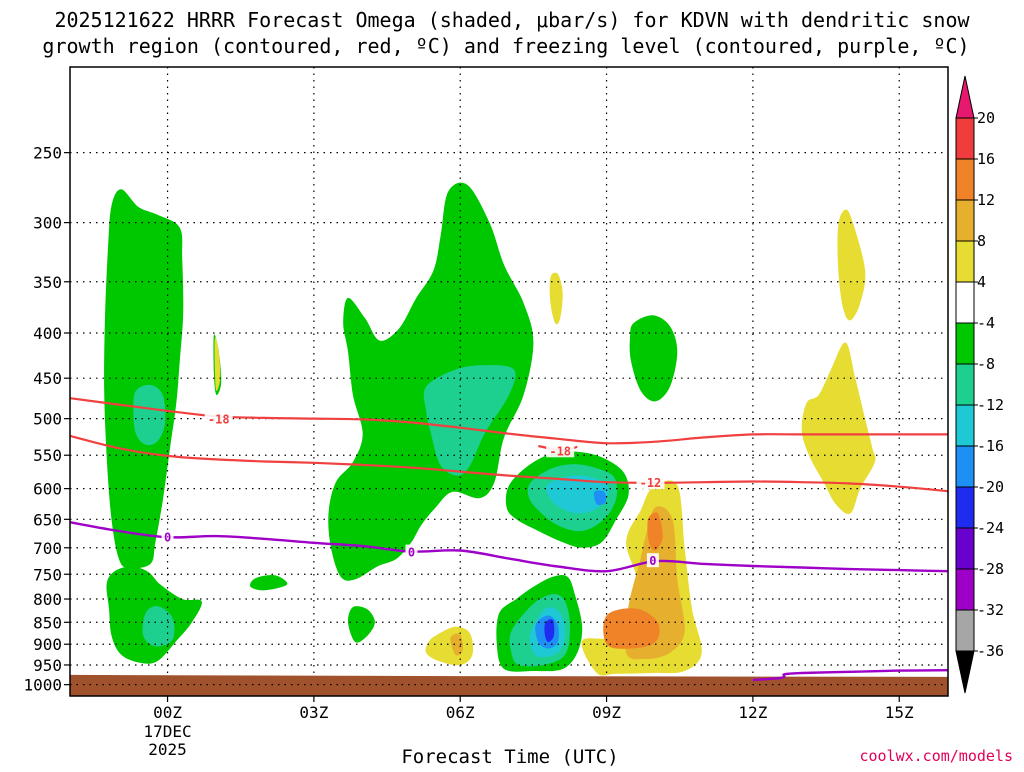 This screenshot has height=772, width=1024. Describe the element at coordinates (965, 672) in the screenshot. I see `colorbar-bottom-triangle` at that location.